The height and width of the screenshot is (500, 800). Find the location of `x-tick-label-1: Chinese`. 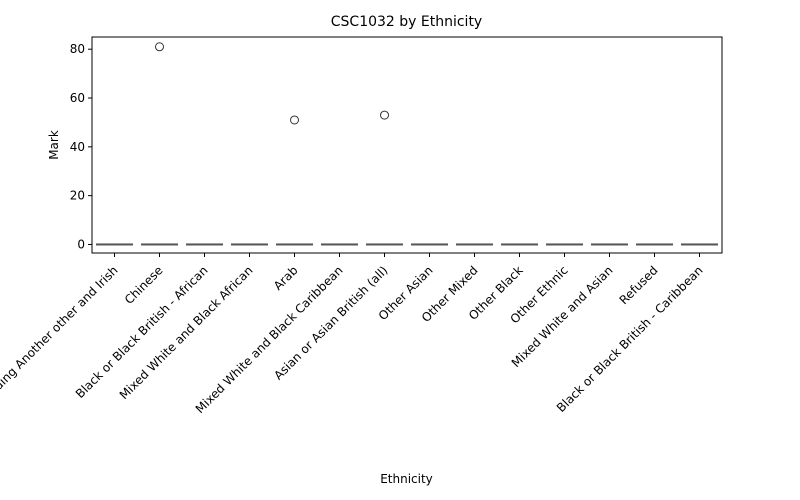

x-tick-label-1: Chinese is located at coordinates (144, 285).